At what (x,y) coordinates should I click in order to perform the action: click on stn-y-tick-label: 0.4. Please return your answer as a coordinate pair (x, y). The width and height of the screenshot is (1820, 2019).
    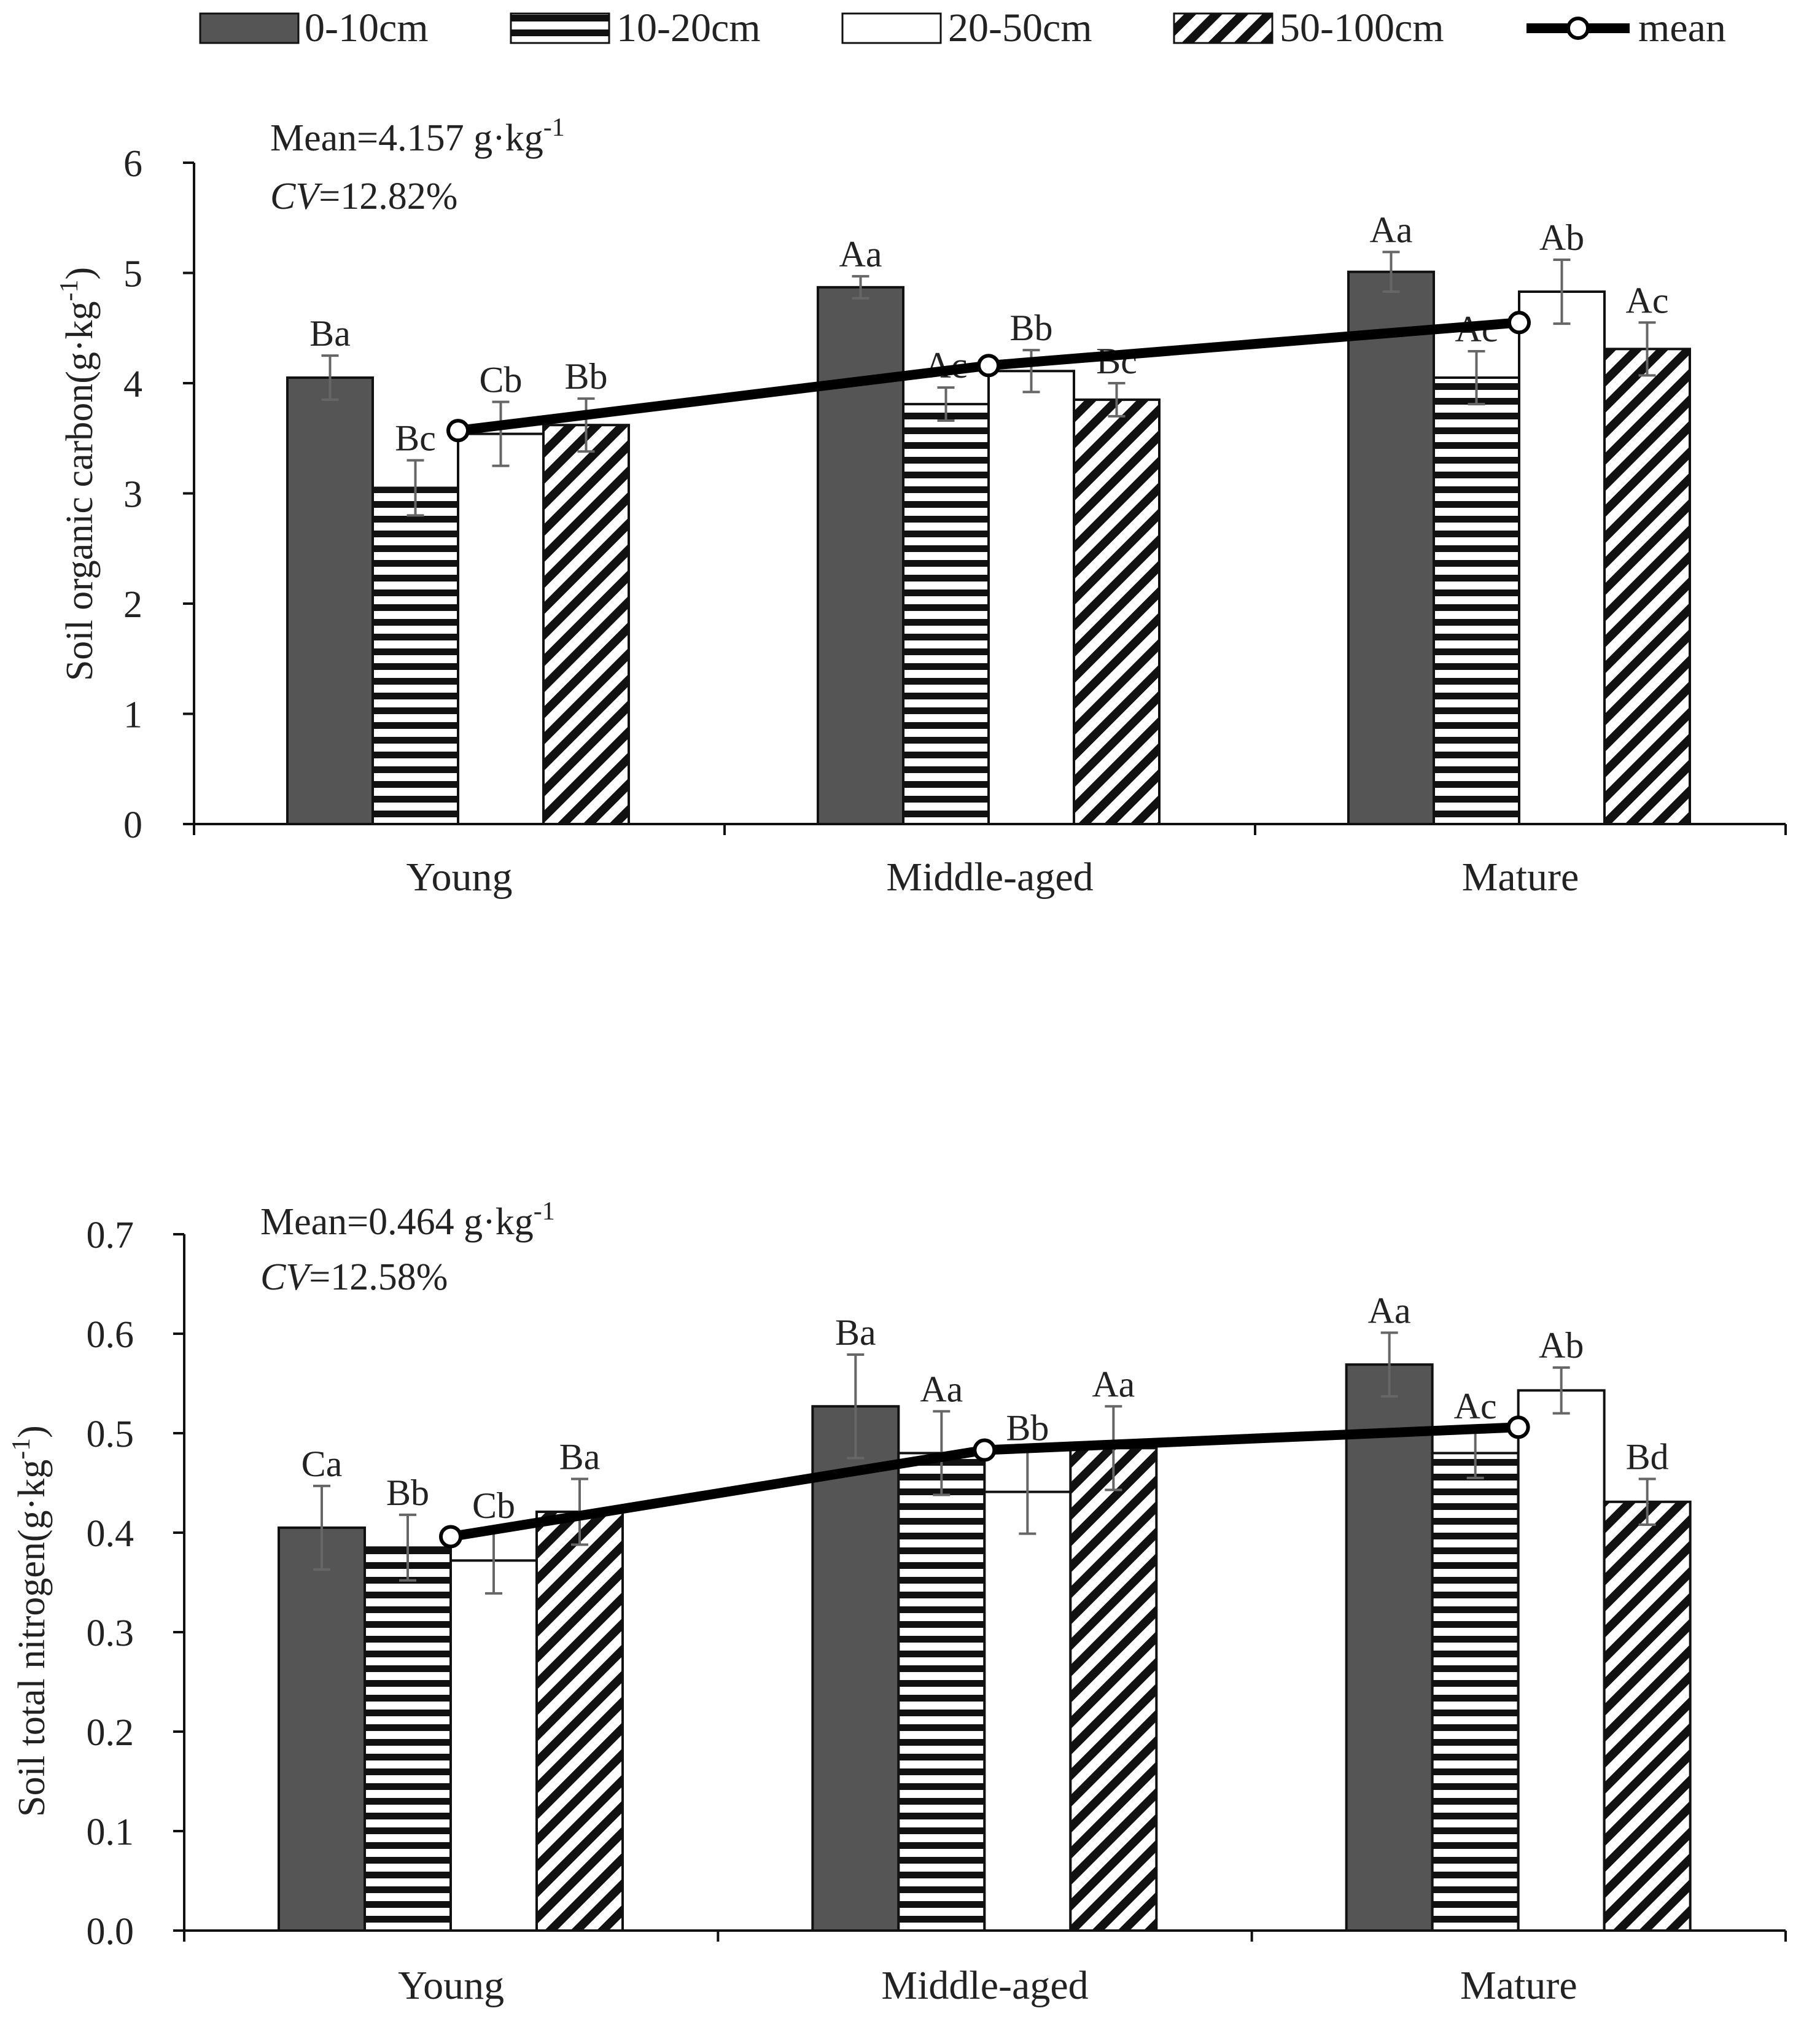
    Looking at the image, I should click on (110, 1534).